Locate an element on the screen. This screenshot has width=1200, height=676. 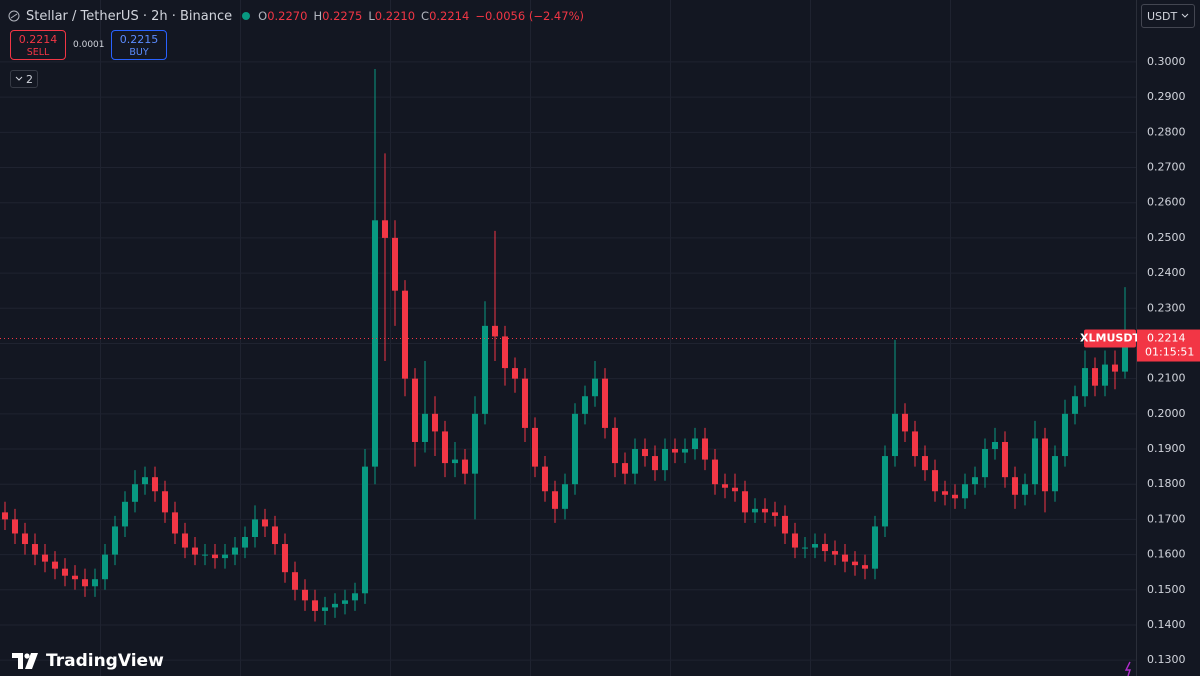
price-tag-bg is located at coordinates (1168, 345).